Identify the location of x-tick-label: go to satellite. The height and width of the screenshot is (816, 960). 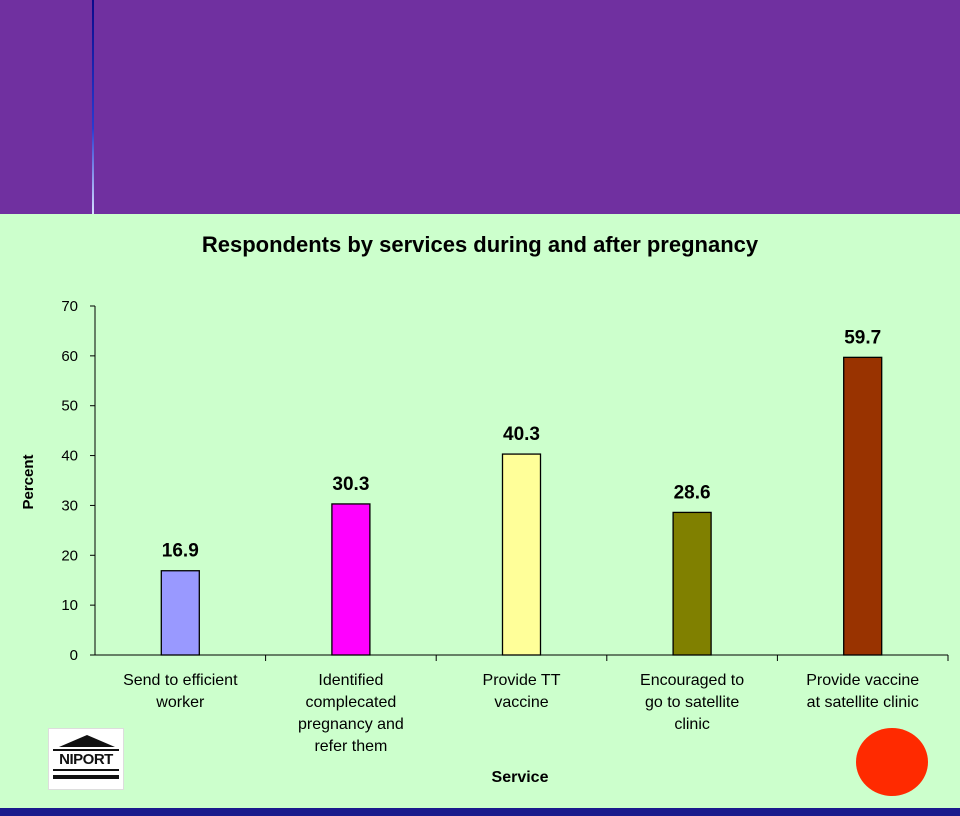
(692, 702).